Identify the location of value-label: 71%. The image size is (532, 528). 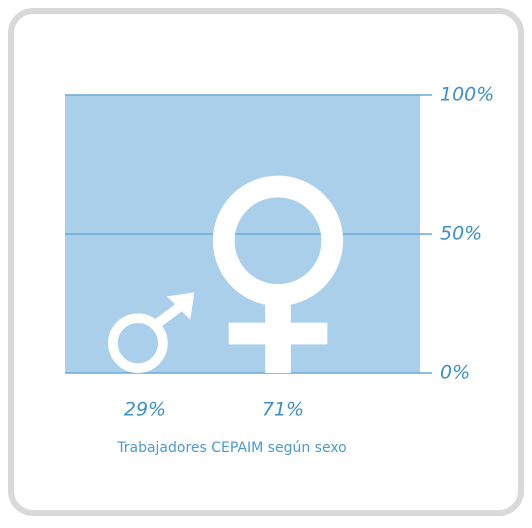
(283, 410).